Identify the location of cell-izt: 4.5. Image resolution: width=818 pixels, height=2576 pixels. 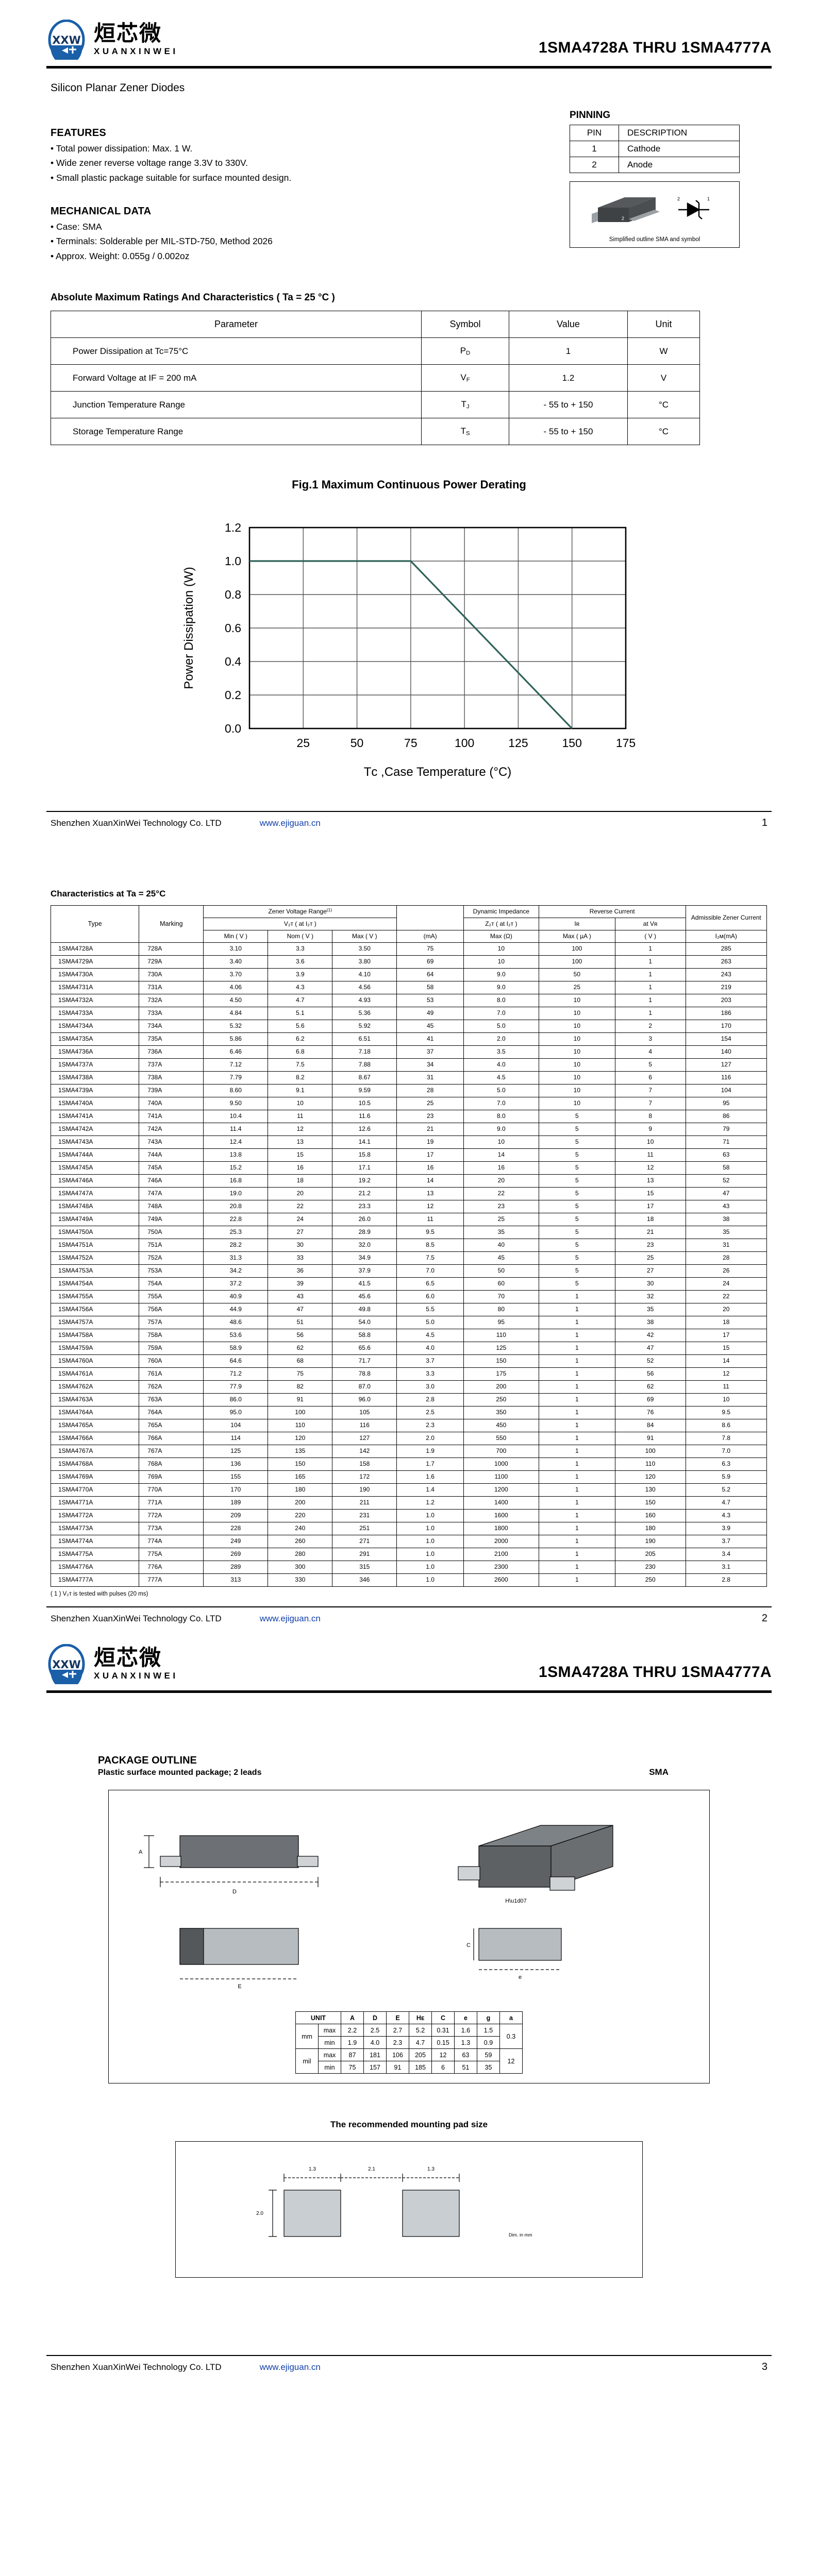
(430, 1336).